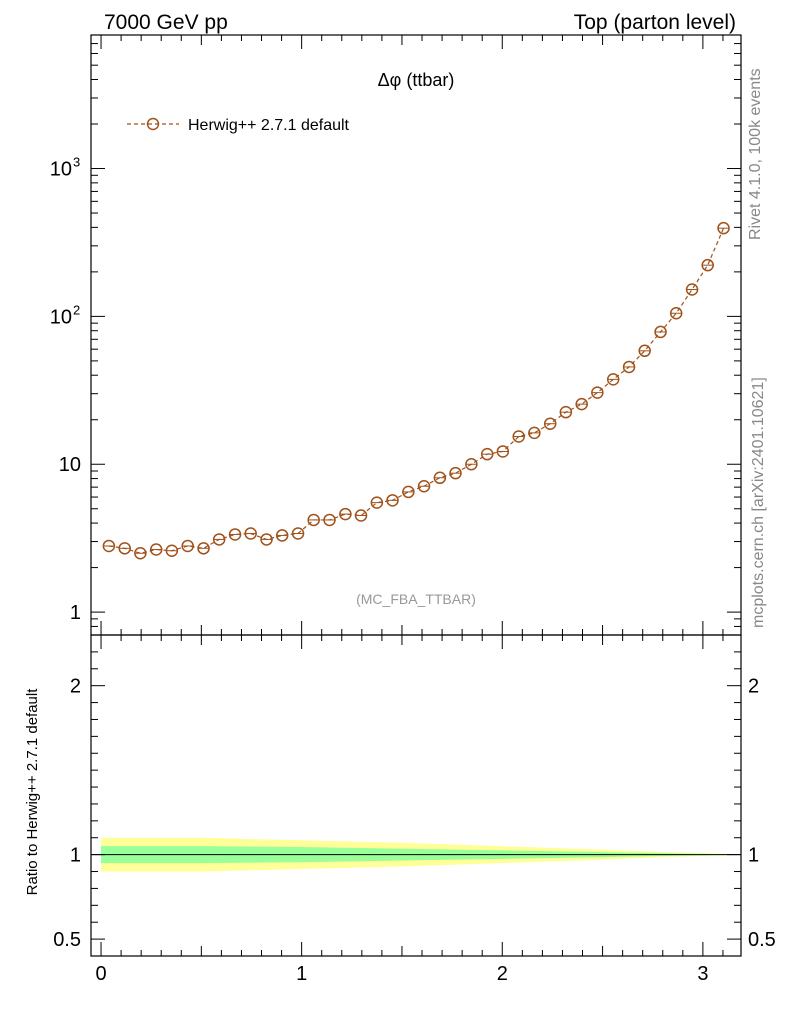  What do you see at coordinates (100, 974) in the screenshot?
I see `x-tick-label: 0` at bounding box center [100, 974].